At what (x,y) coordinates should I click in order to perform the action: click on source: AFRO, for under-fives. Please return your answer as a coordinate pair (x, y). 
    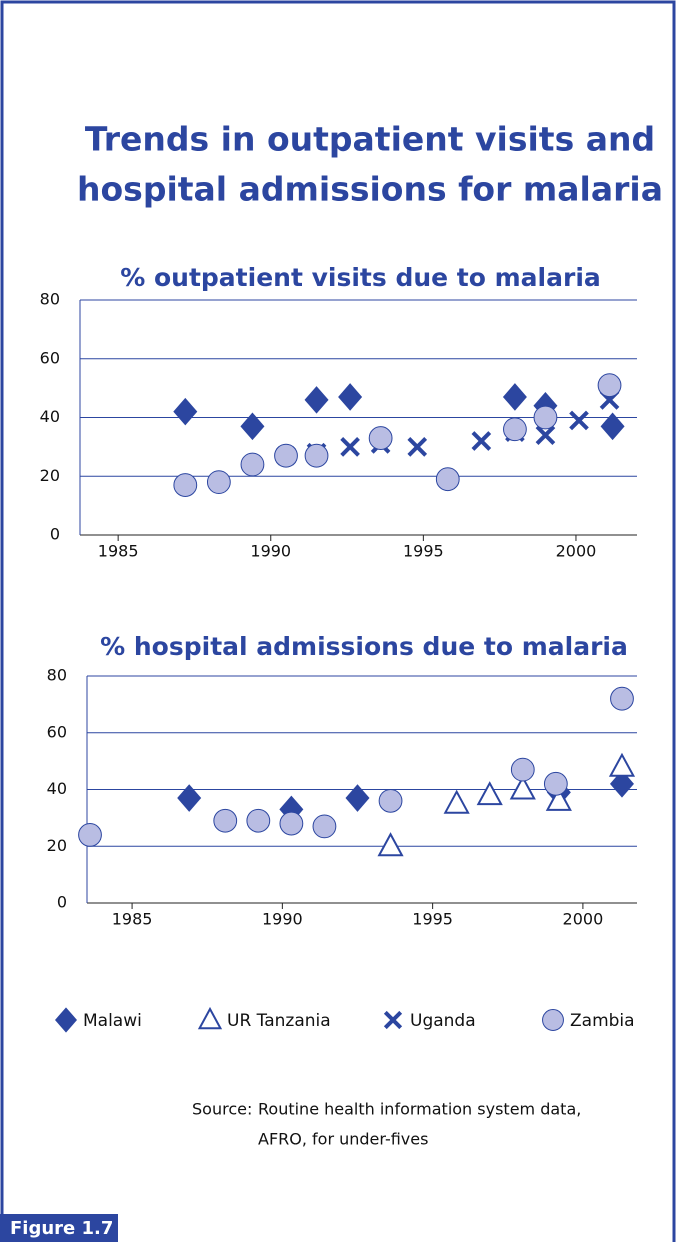
    Looking at the image, I should click on (343, 1139).